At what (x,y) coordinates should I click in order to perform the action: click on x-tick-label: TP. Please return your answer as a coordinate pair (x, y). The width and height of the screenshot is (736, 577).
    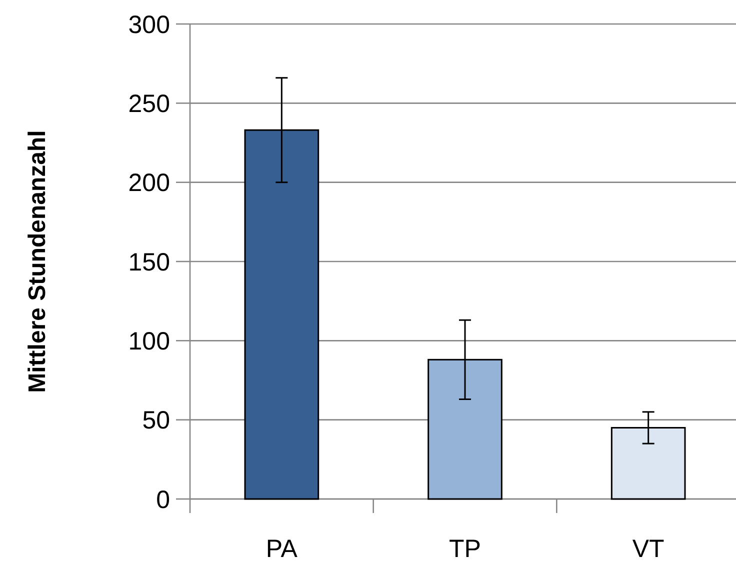
    Looking at the image, I should click on (465, 549).